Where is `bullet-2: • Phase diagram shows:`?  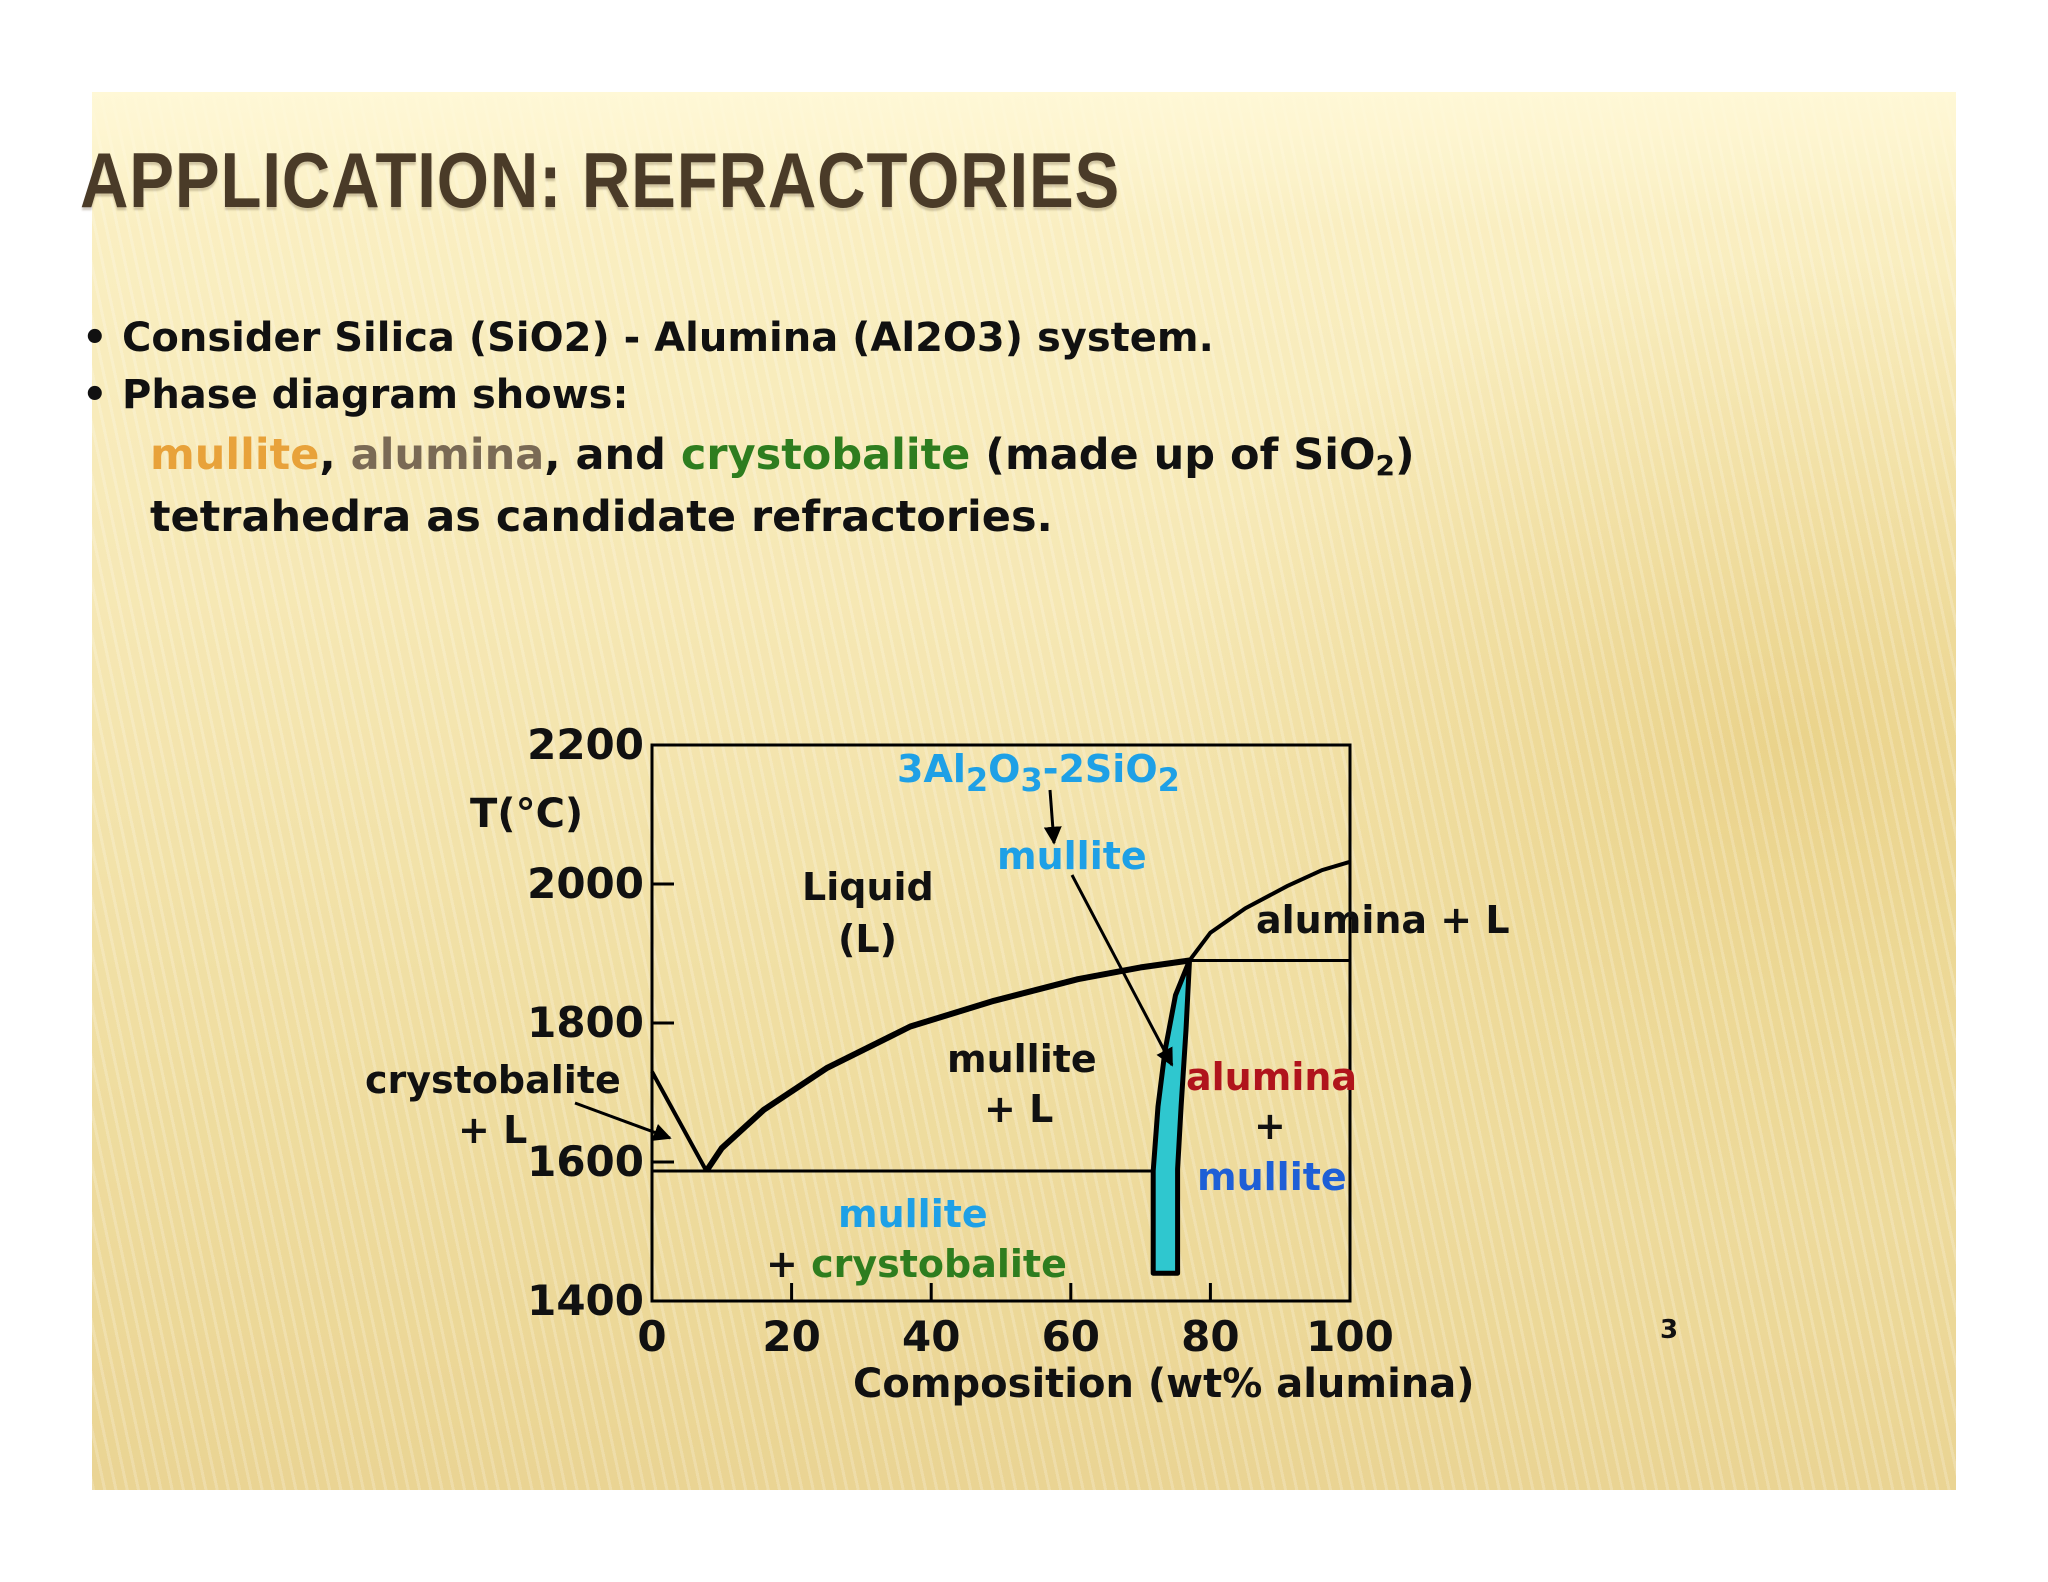
bullet-2: • Phase diagram shows: is located at coordinates (355, 395).